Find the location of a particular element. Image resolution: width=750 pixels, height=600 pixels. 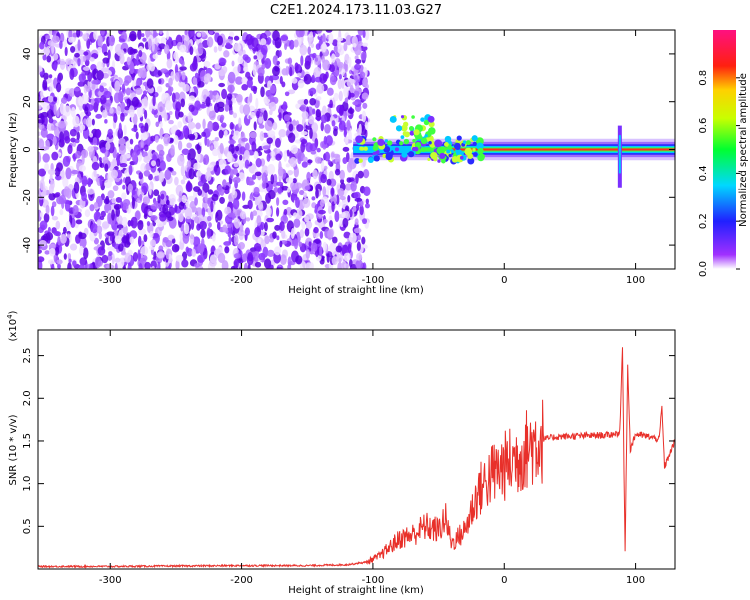

y-tick-label: -40 is located at coordinates (27, 245).